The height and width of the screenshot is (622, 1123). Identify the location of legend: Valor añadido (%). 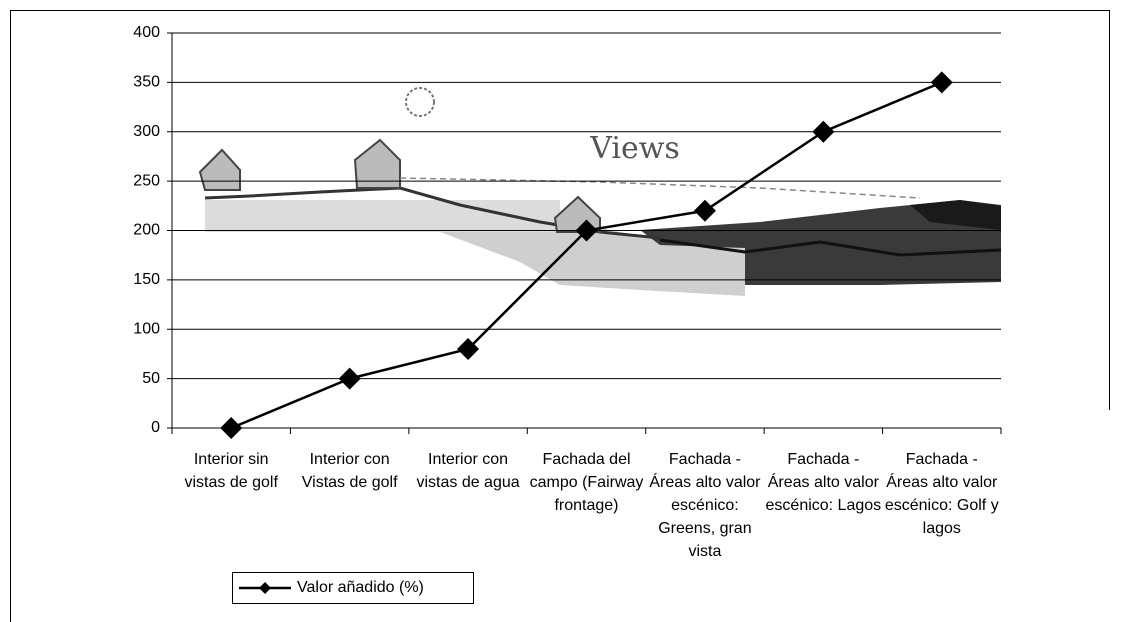
(353, 588).